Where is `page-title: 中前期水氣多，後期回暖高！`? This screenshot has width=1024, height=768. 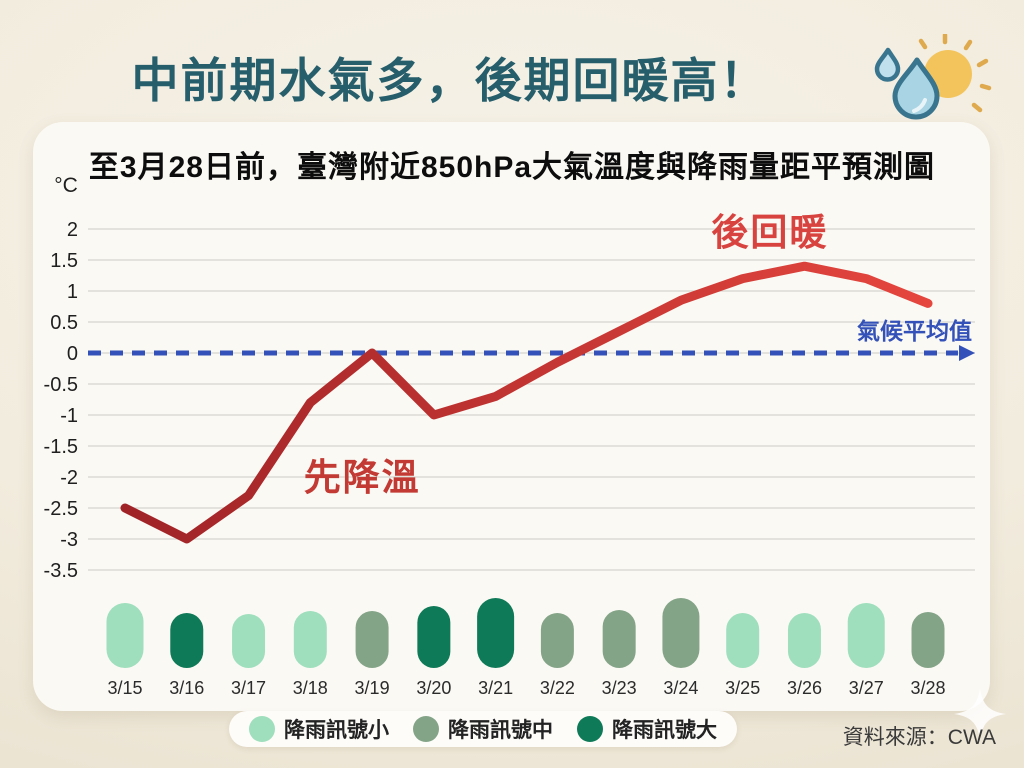 page-title: 中前期水氣多，後期回暖高！ is located at coordinates (450, 80).